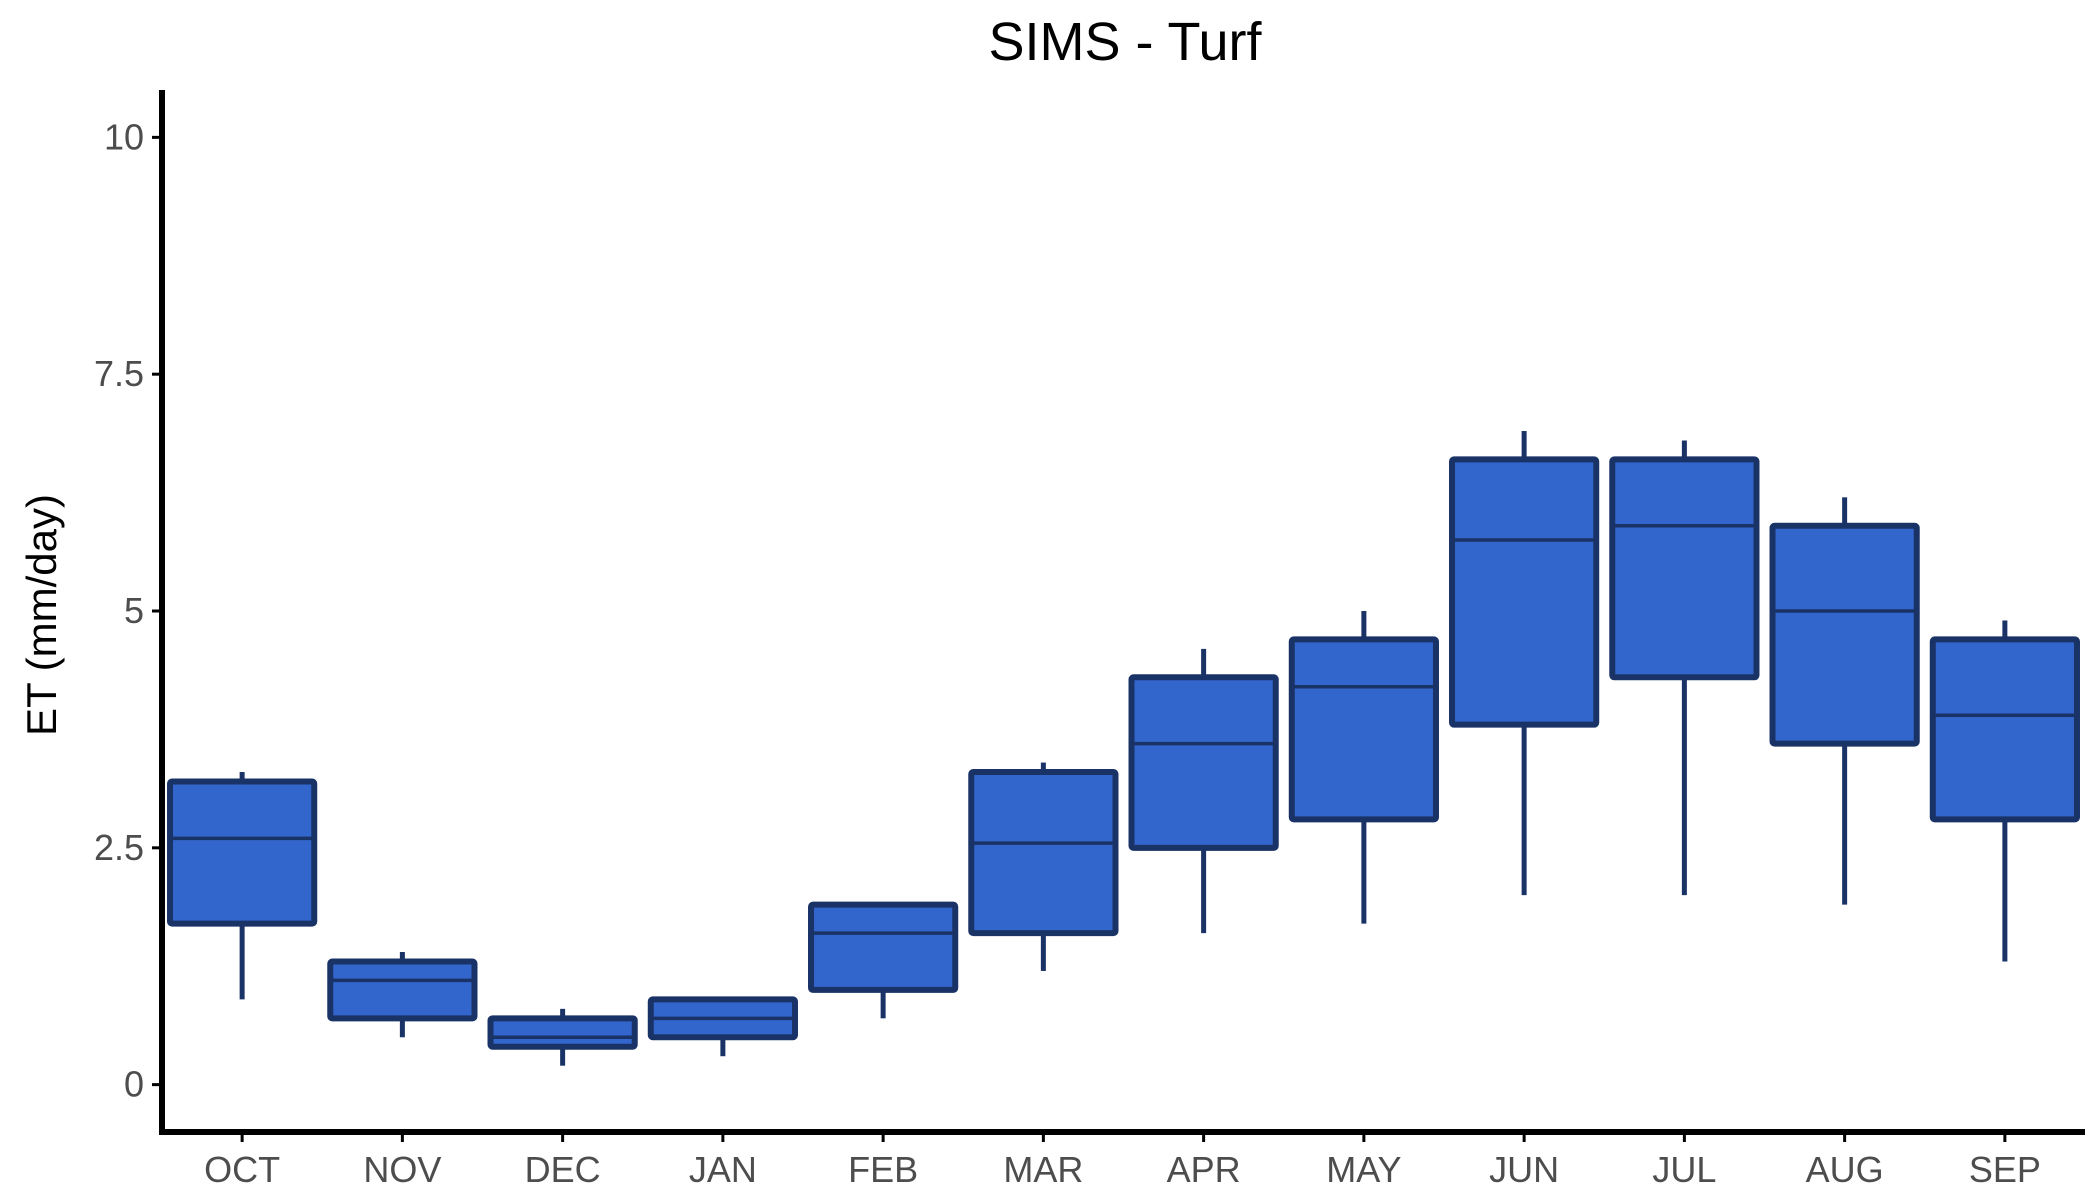 Image resolution: width=2100 pixels, height=1200 pixels. I want to click on box-jun, so click(1524, 663).